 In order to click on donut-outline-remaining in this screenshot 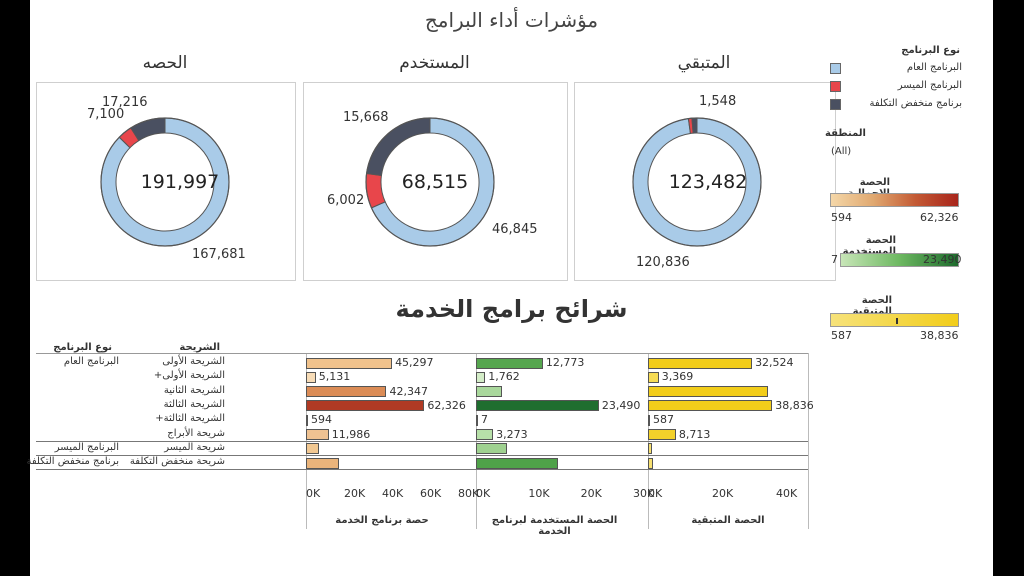, I will do `click(697, 182)`.